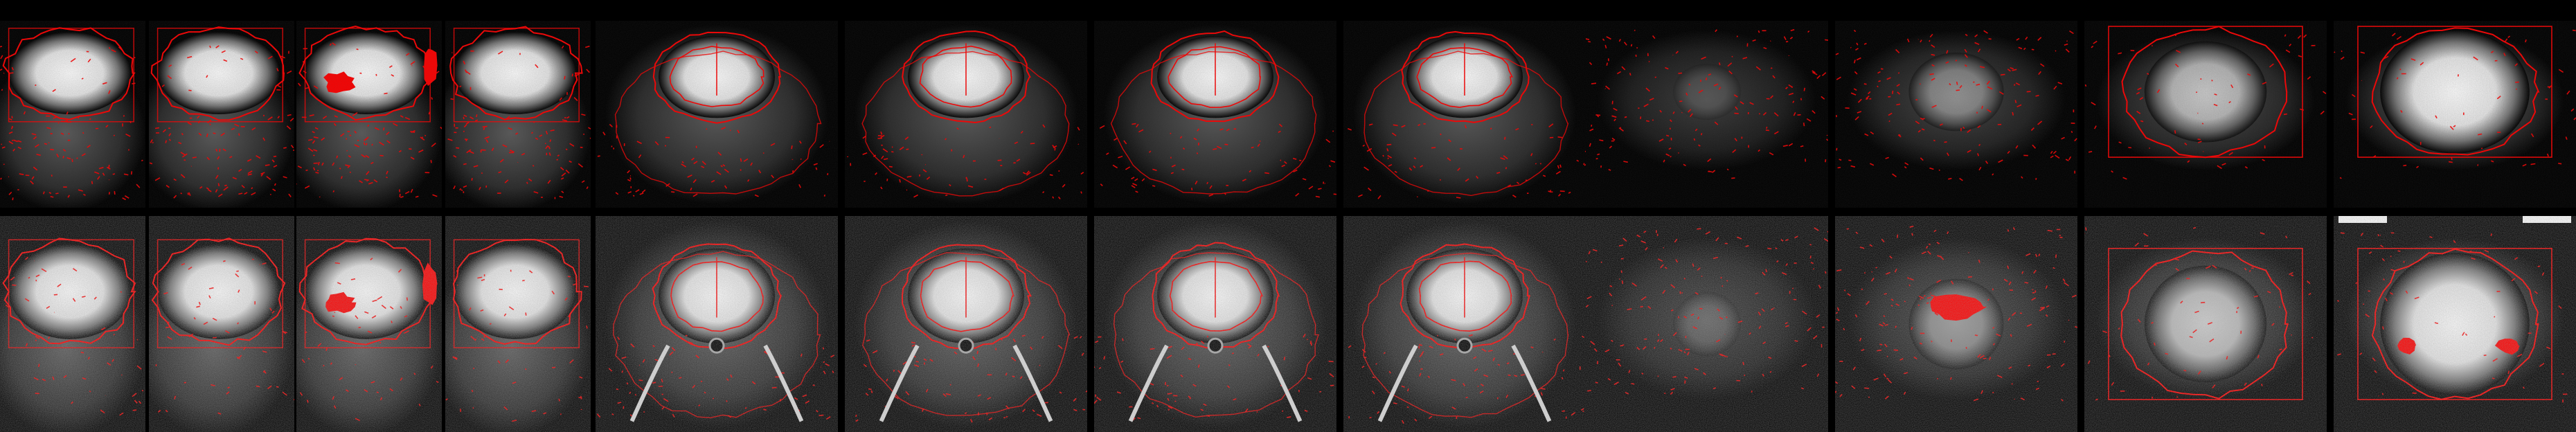  I want to click on subject-sagittal-slice-4-image, so click(518, 324).